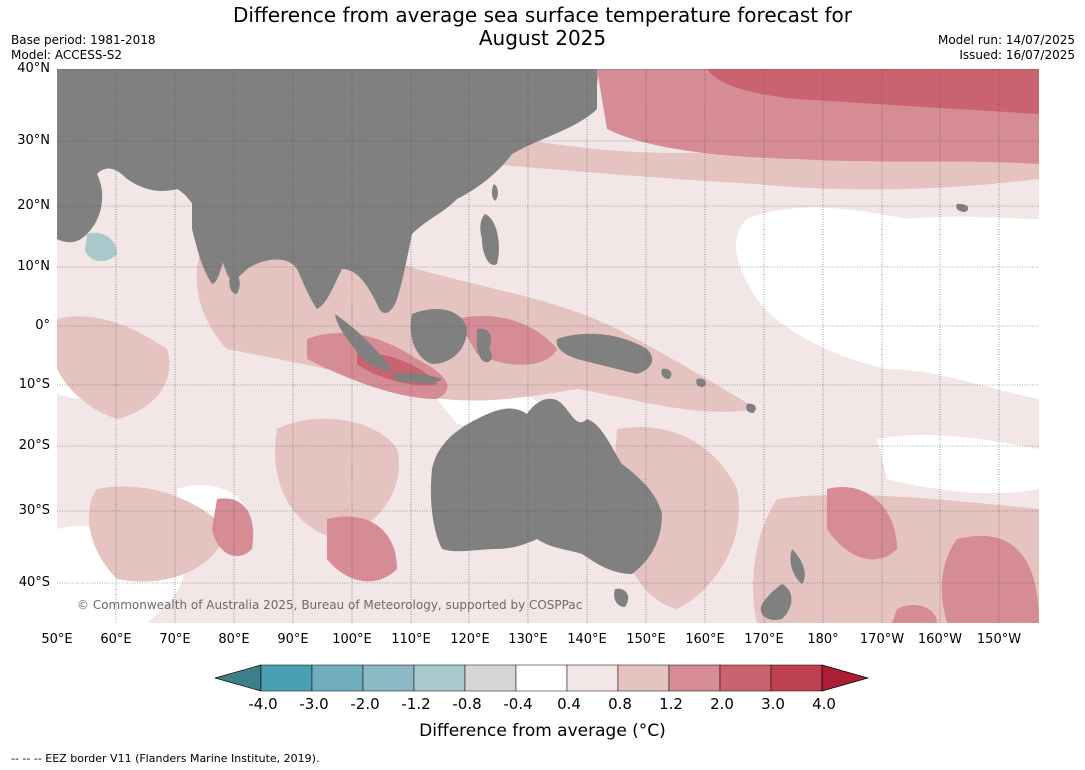 This screenshot has height=770, width=1085. What do you see at coordinates (823, 639) in the screenshot?
I see `lon-label: 180°` at bounding box center [823, 639].